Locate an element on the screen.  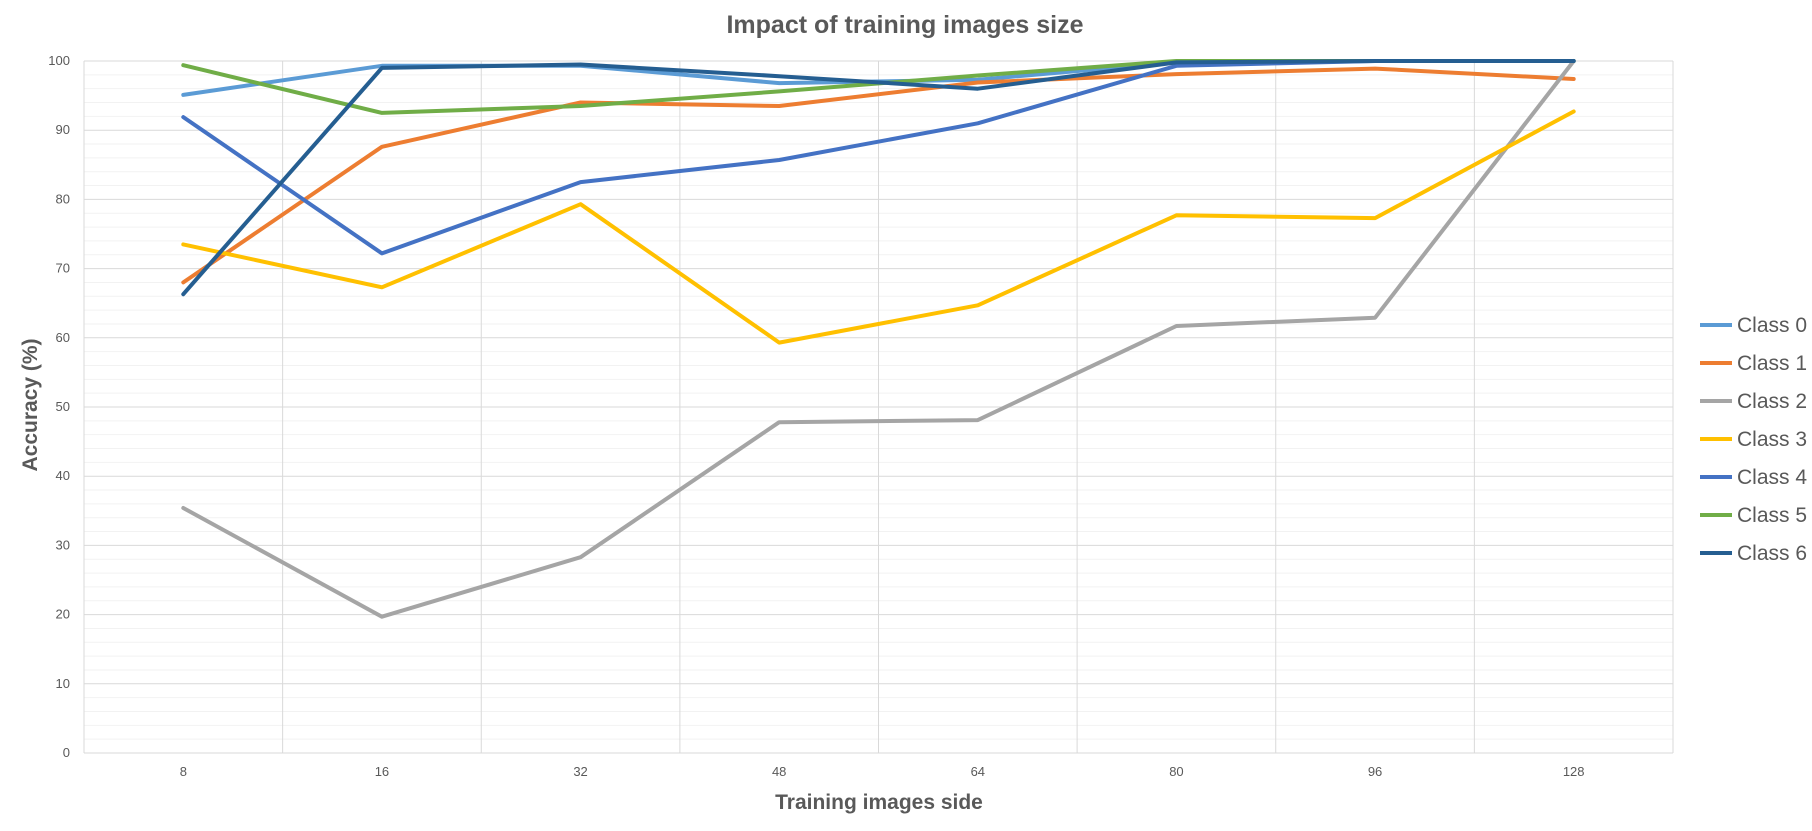
legend-item: Class 1 is located at coordinates (1753, 363).